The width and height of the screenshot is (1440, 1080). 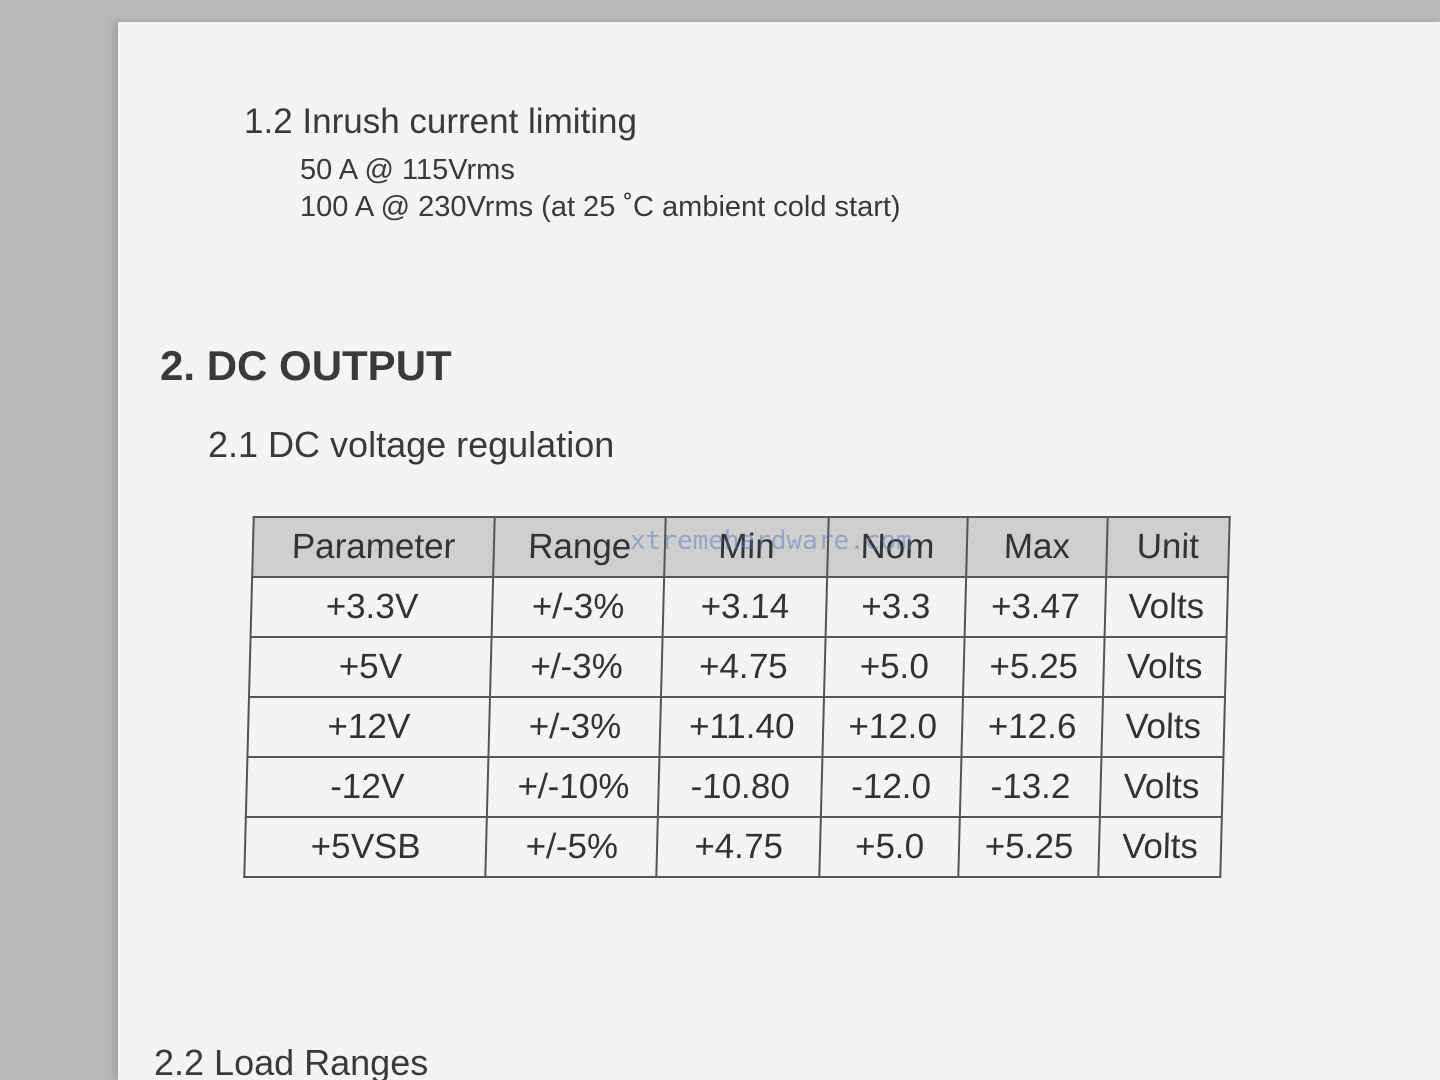 What do you see at coordinates (373, 547) in the screenshot?
I see `header-cell: Parameter` at bounding box center [373, 547].